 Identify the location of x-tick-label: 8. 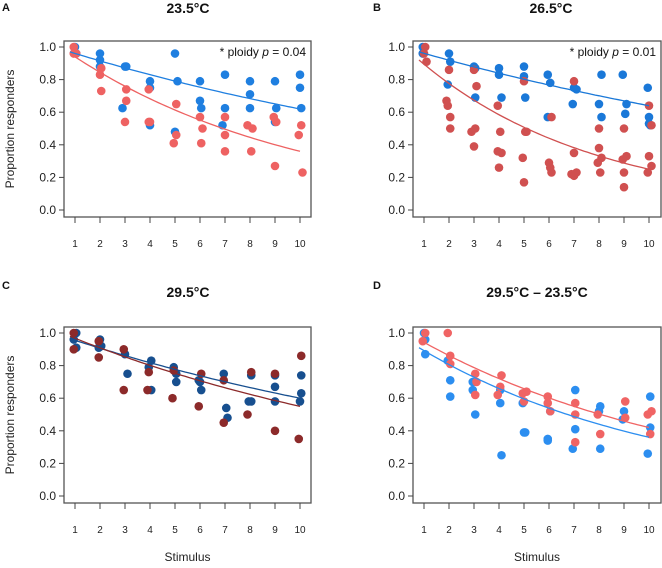
(250, 530).